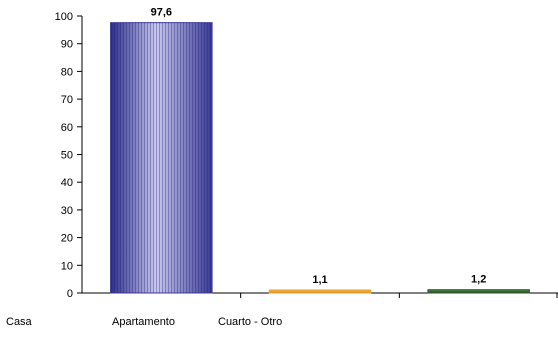 This screenshot has width=558, height=339. Describe the element at coordinates (67, 239) in the screenshot. I see `y-tick-label: 20` at that location.